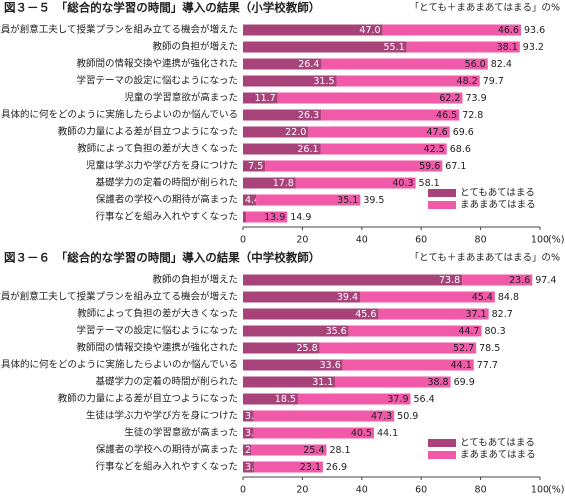 The width and height of the screenshot is (565, 498). I want to click on x-tick-label: 40, so click(362, 240).